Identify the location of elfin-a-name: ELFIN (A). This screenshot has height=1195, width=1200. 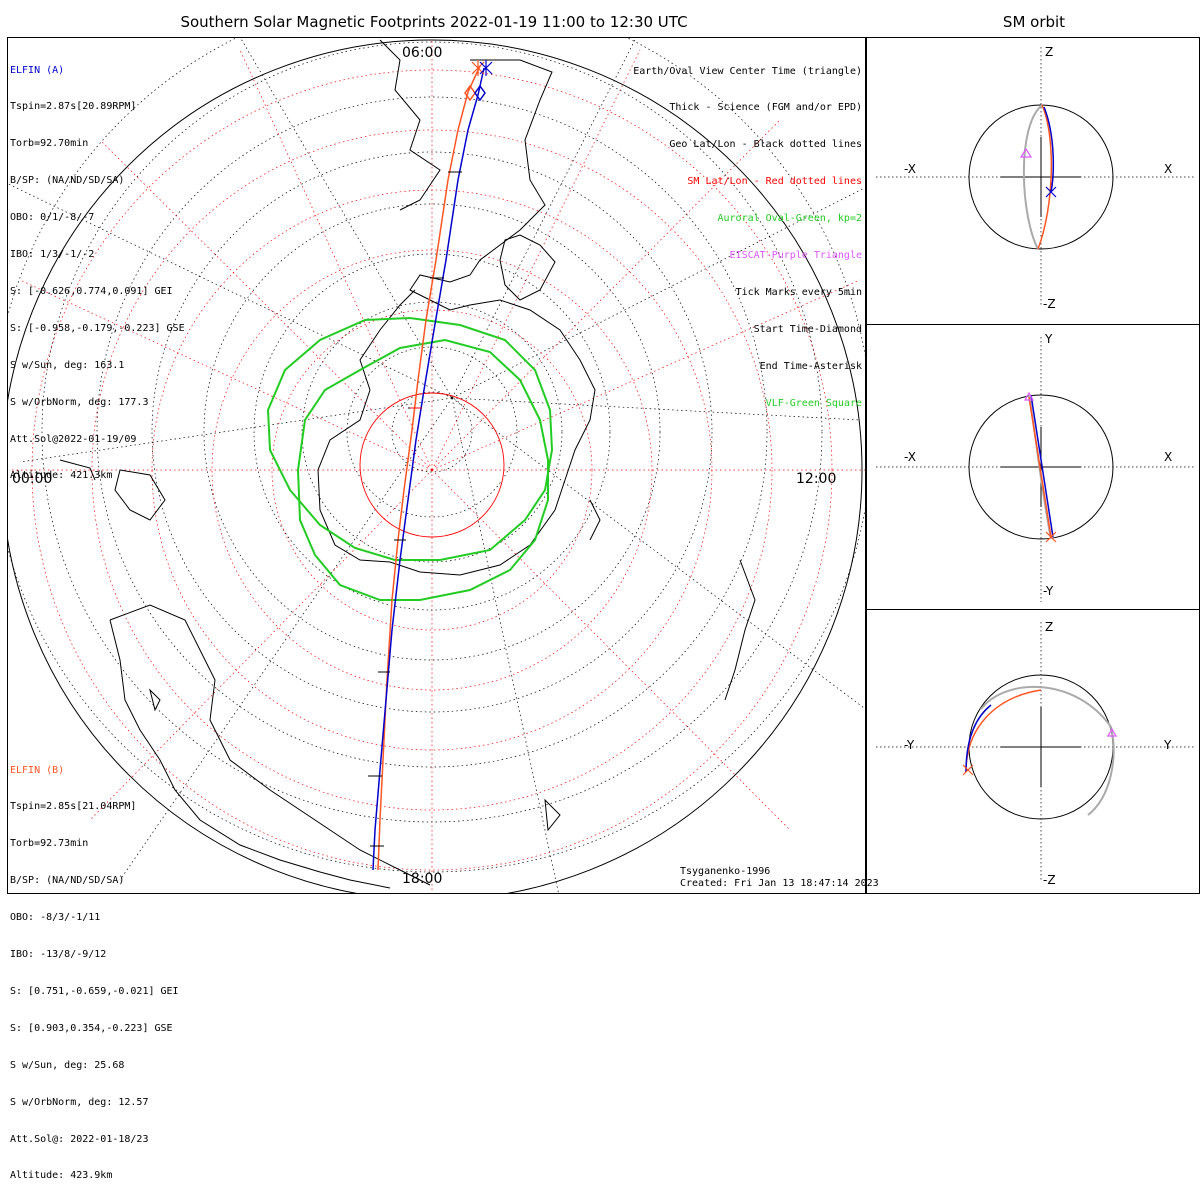
(37, 70).